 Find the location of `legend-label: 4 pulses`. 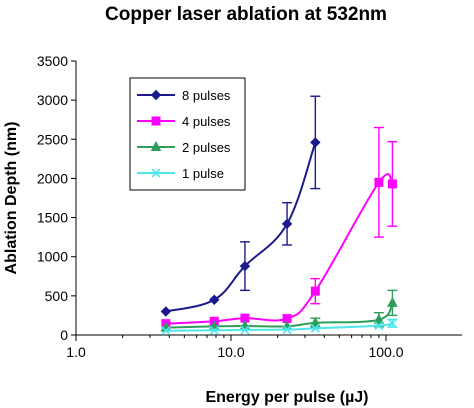

legend-label: 4 pulses is located at coordinates (206, 121).